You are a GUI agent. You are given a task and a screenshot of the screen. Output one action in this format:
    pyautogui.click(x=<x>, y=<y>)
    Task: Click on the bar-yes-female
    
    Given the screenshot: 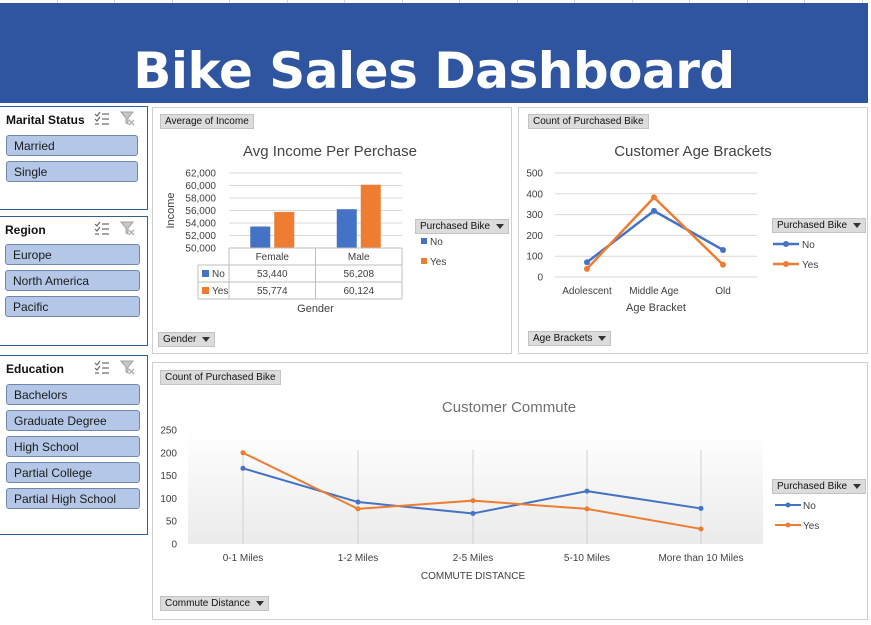 What is the action you would take?
    pyautogui.click(x=284, y=229)
    